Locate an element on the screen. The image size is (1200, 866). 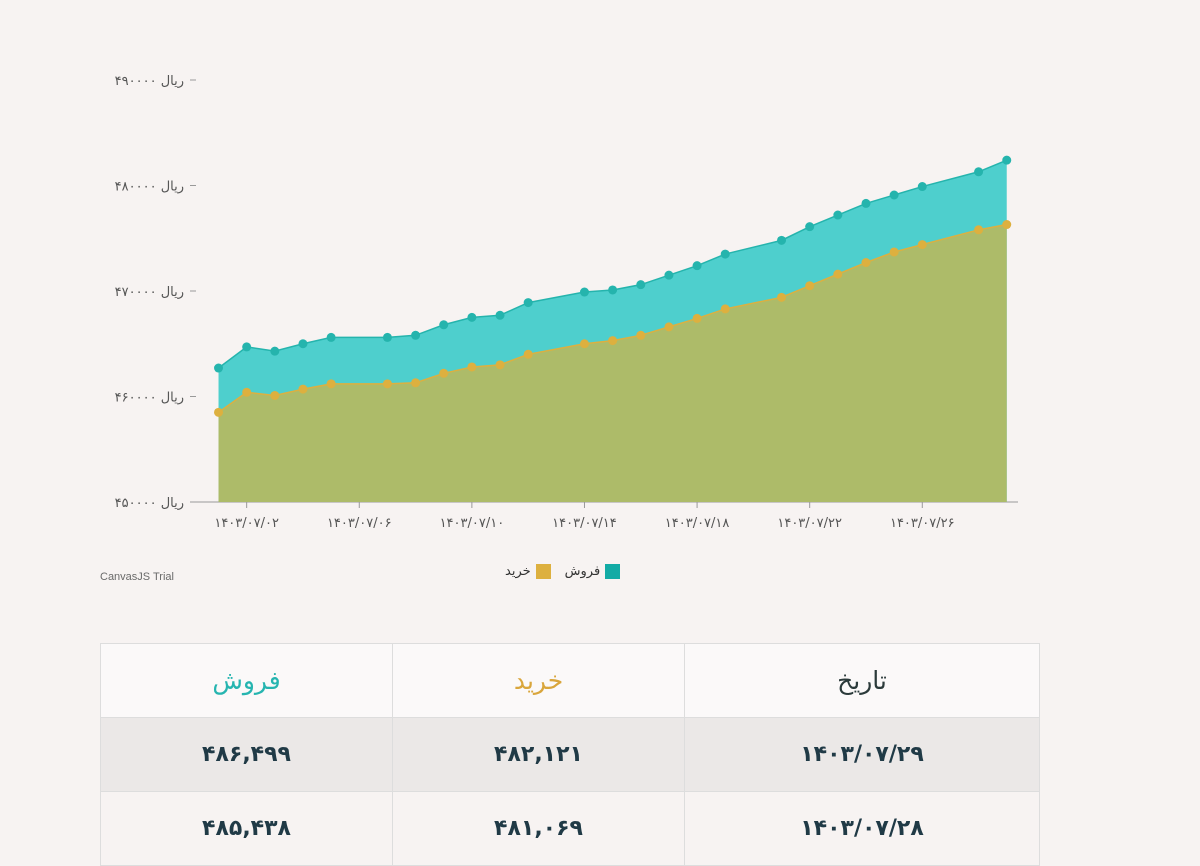
table-row: ۱۴۰۳/۰۷/۲۸ ۴۸۱,۰۶۹ ۴۸۵,۴۳۸ is located at coordinates (570, 828).